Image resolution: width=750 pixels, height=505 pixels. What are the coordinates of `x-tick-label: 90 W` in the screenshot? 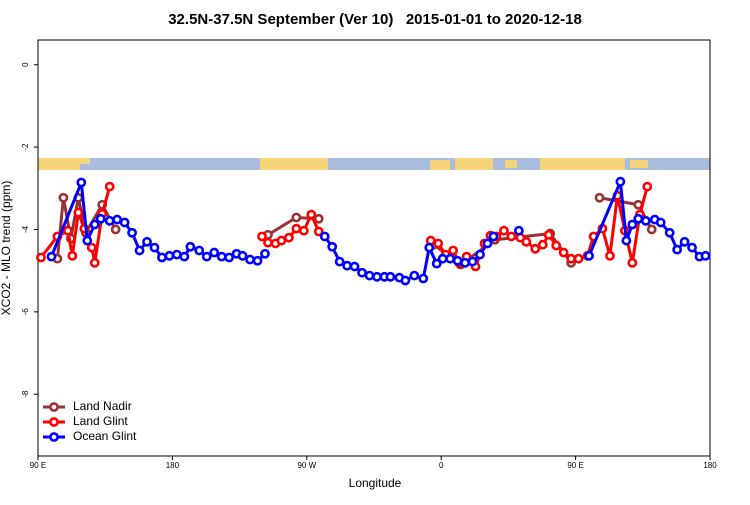 It's located at (306, 465).